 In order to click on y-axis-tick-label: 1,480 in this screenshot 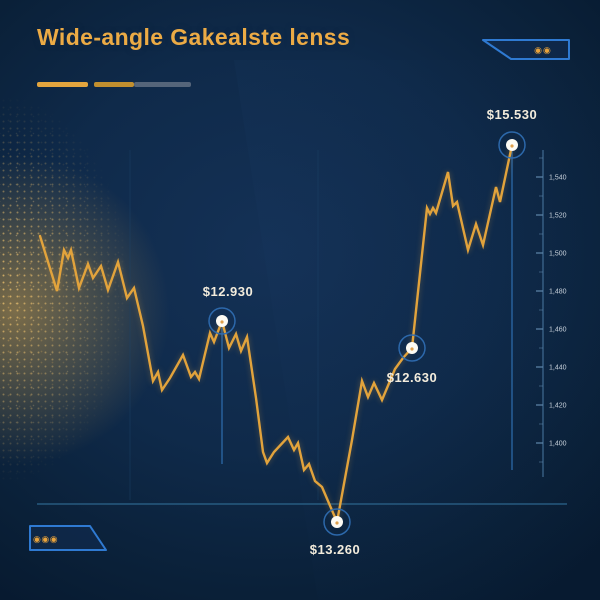, I will do `click(558, 292)`.